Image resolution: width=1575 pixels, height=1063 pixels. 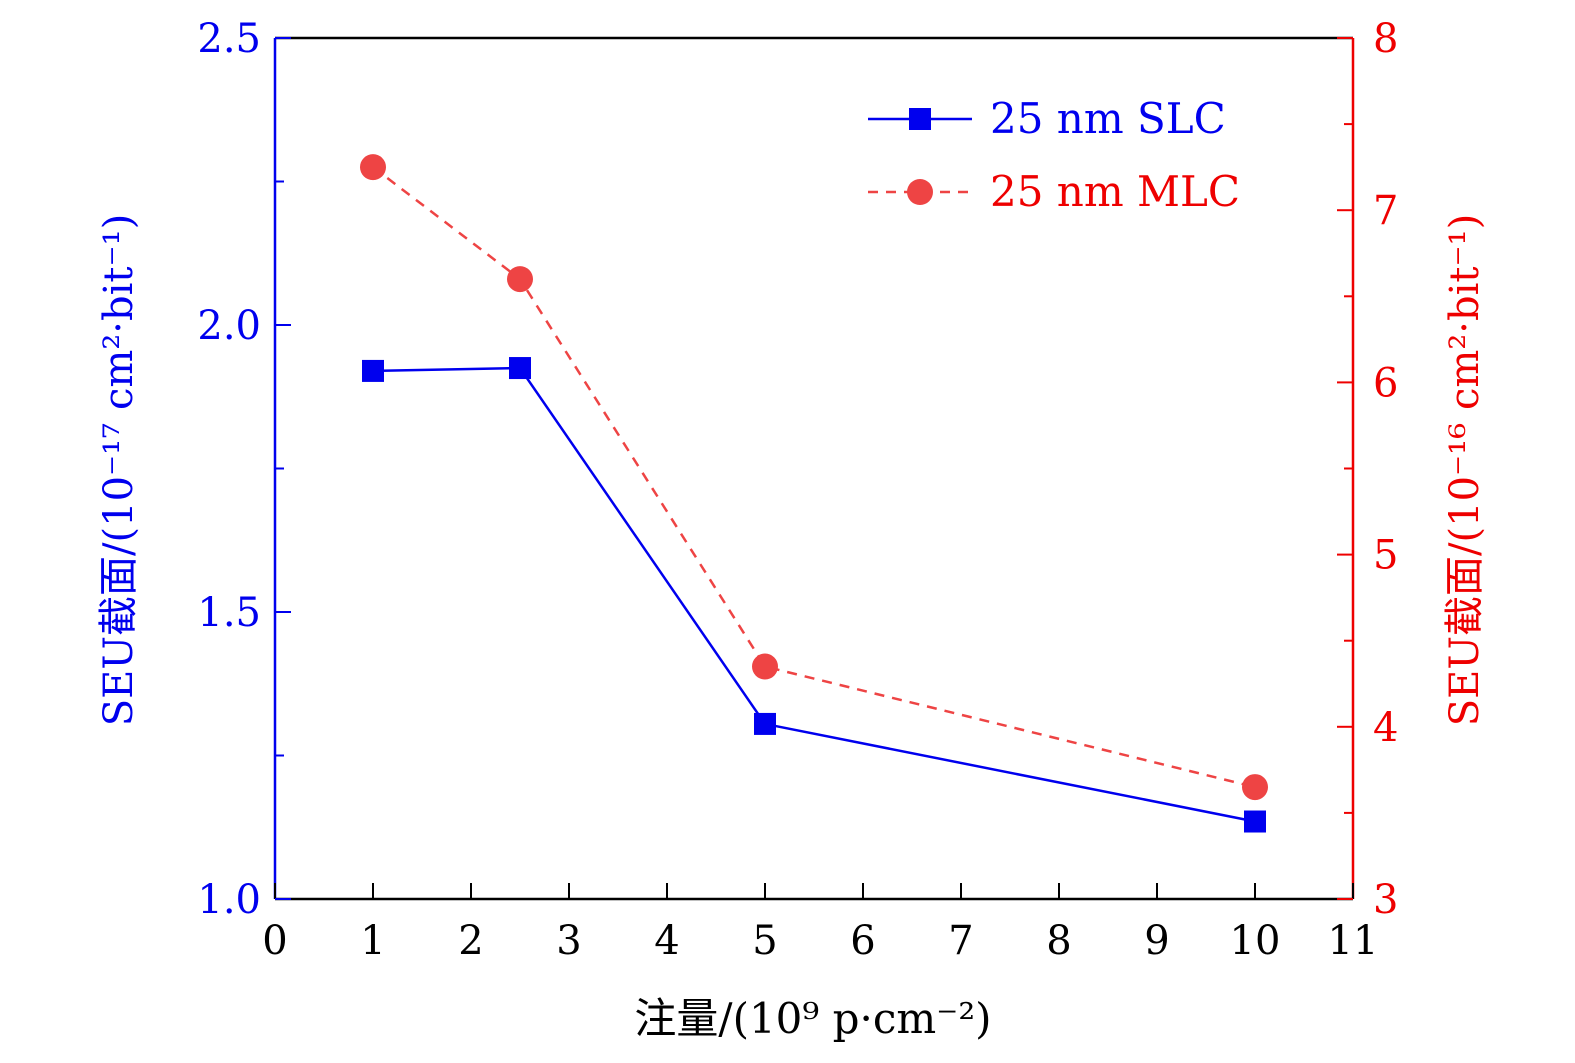 What do you see at coordinates (1385, 900) in the screenshot?
I see `y-right-tick-label: 3` at bounding box center [1385, 900].